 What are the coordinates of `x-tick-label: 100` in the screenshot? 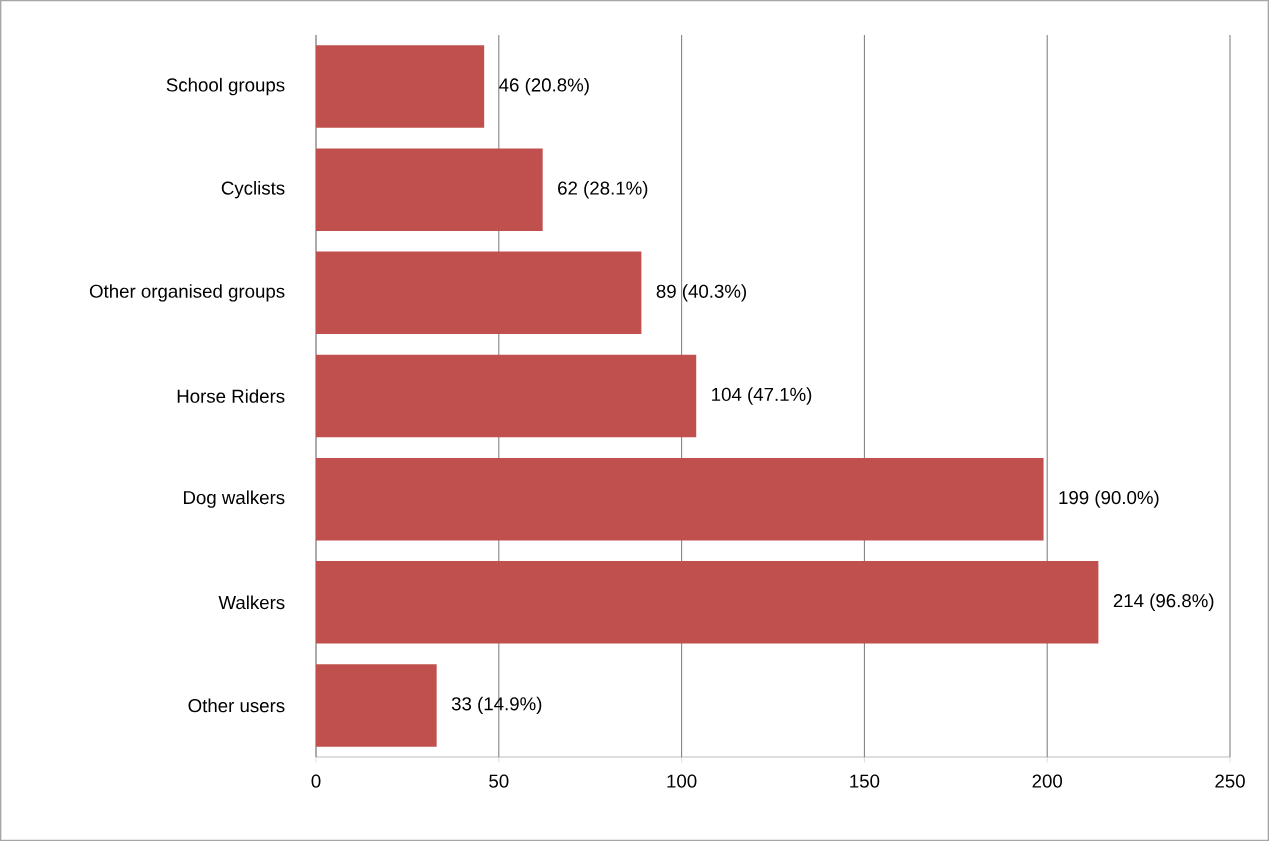 It's located at (682, 781).